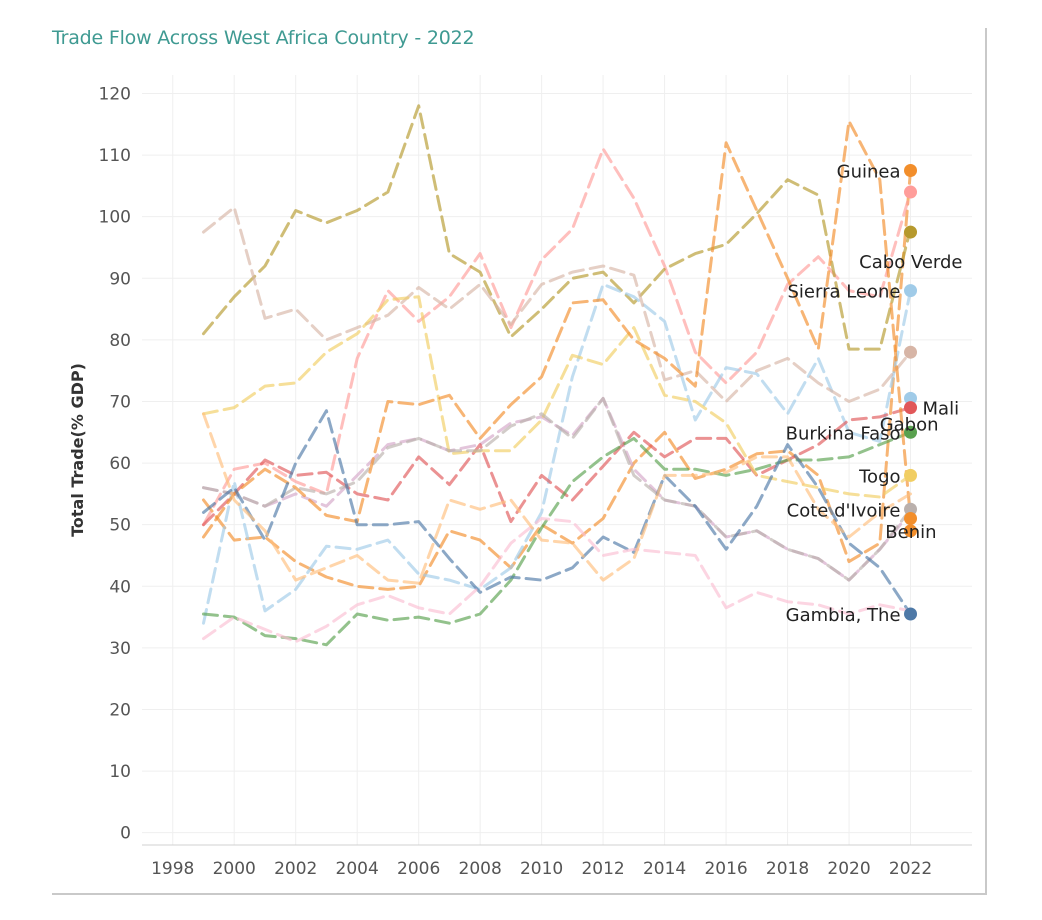 This screenshot has width=1042, height=920. What do you see at coordinates (120, 649) in the screenshot?
I see `y-tick-label: 30` at bounding box center [120, 649].